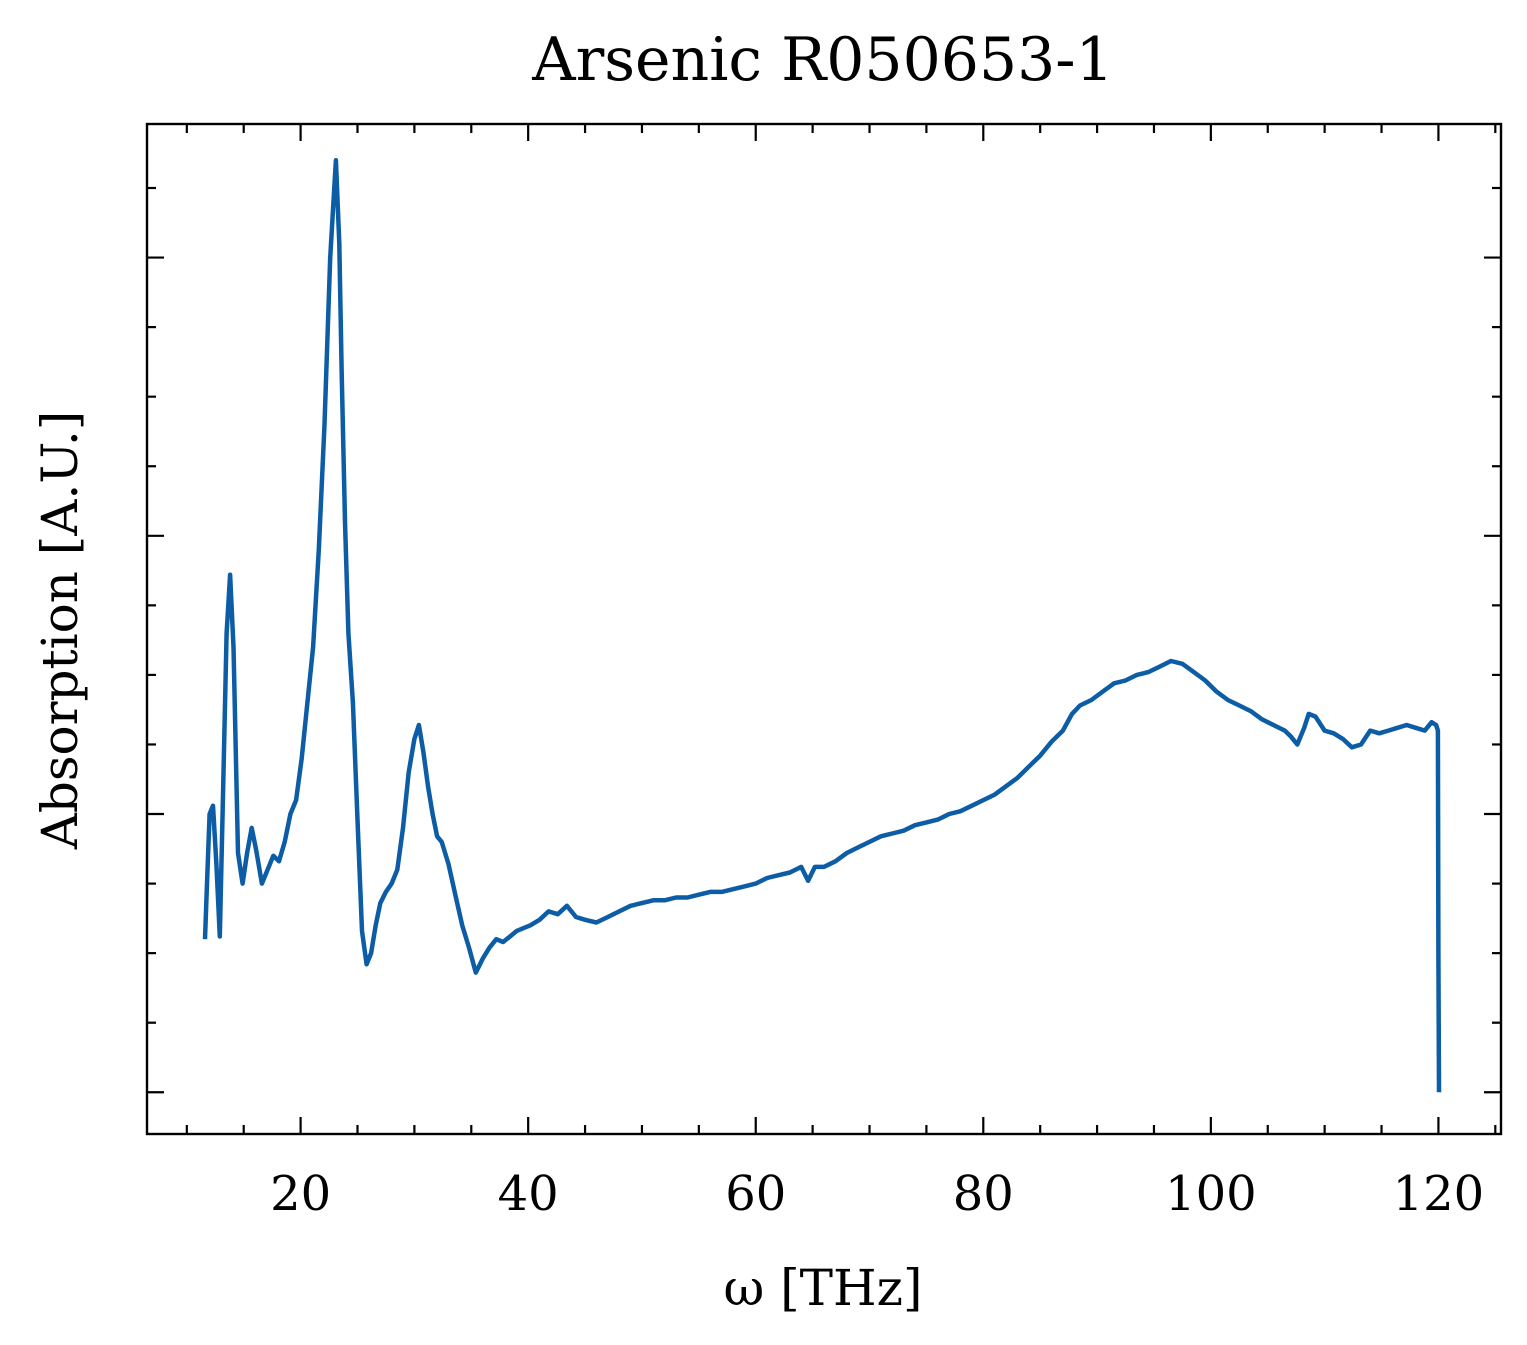 The width and height of the screenshot is (1527, 1345). I want to click on x-tick-label: 100, so click(1211, 1194).